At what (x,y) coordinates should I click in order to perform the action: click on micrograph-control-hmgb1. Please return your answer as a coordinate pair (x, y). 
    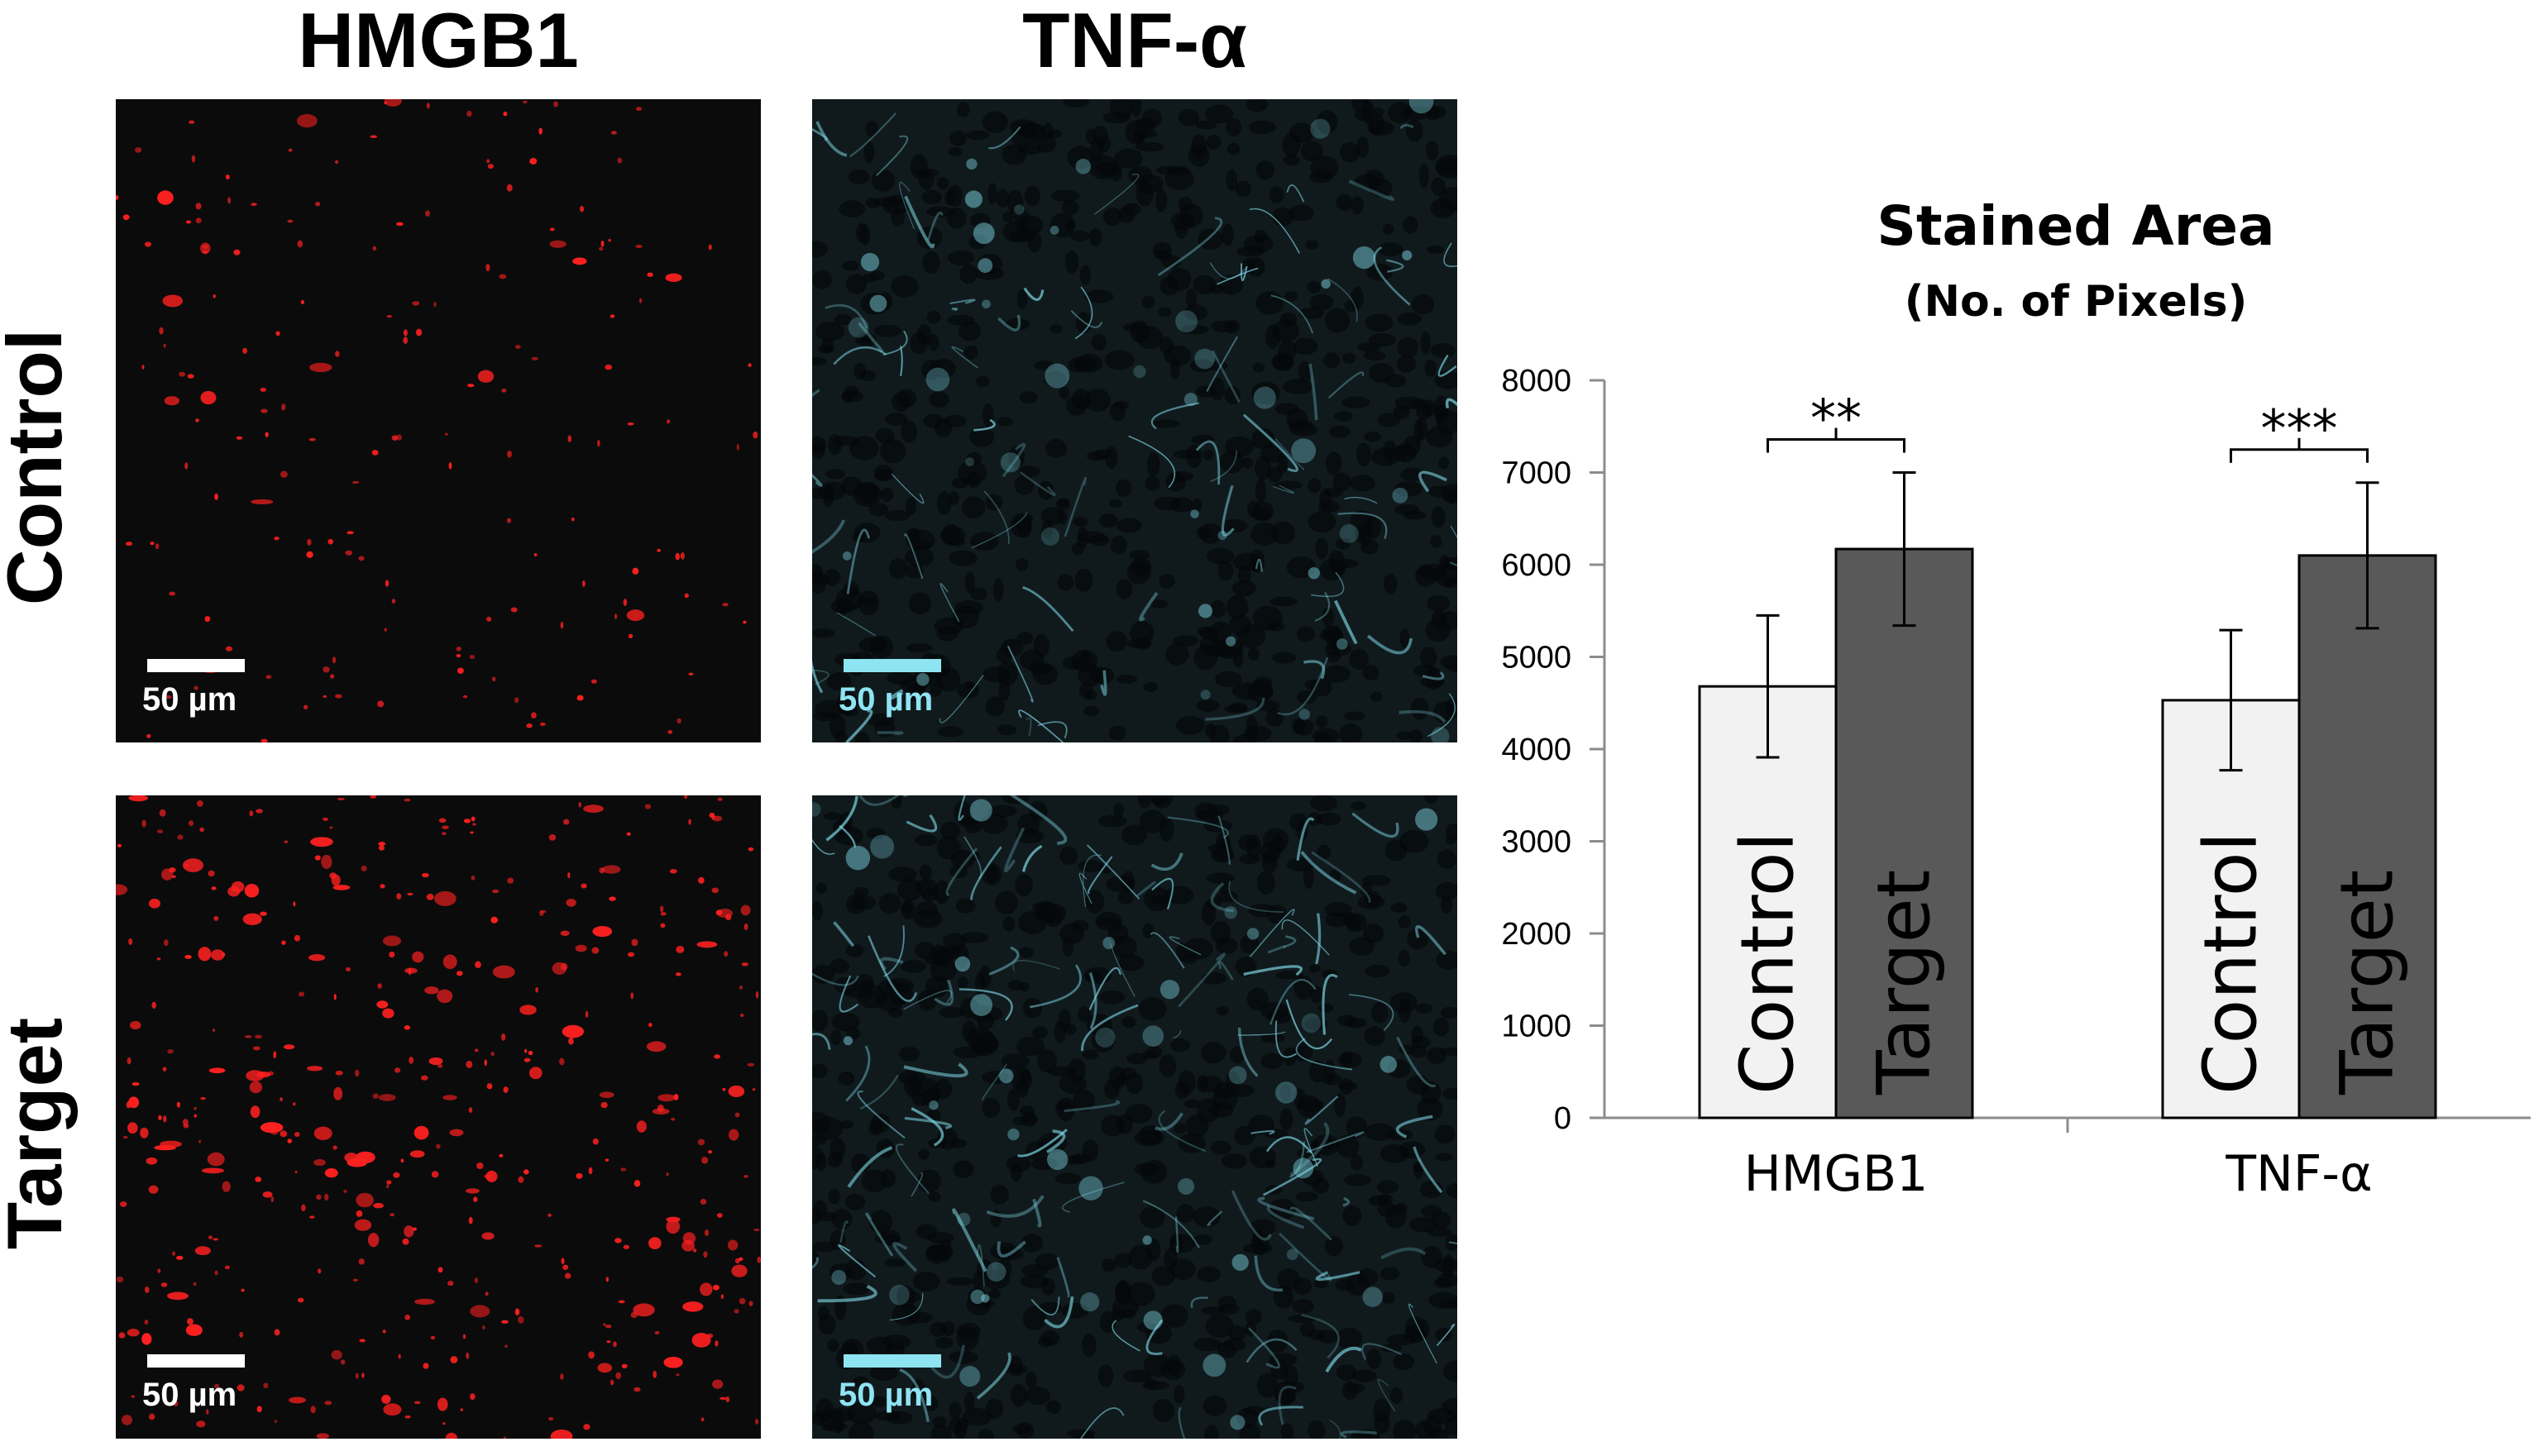
    Looking at the image, I should click on (438, 420).